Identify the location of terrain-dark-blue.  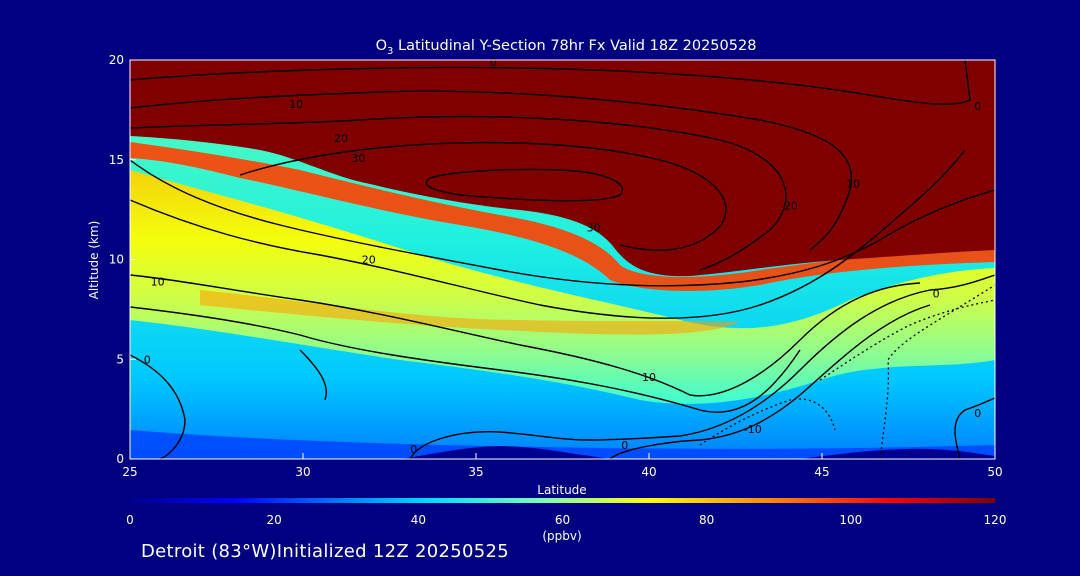
(697, 452).